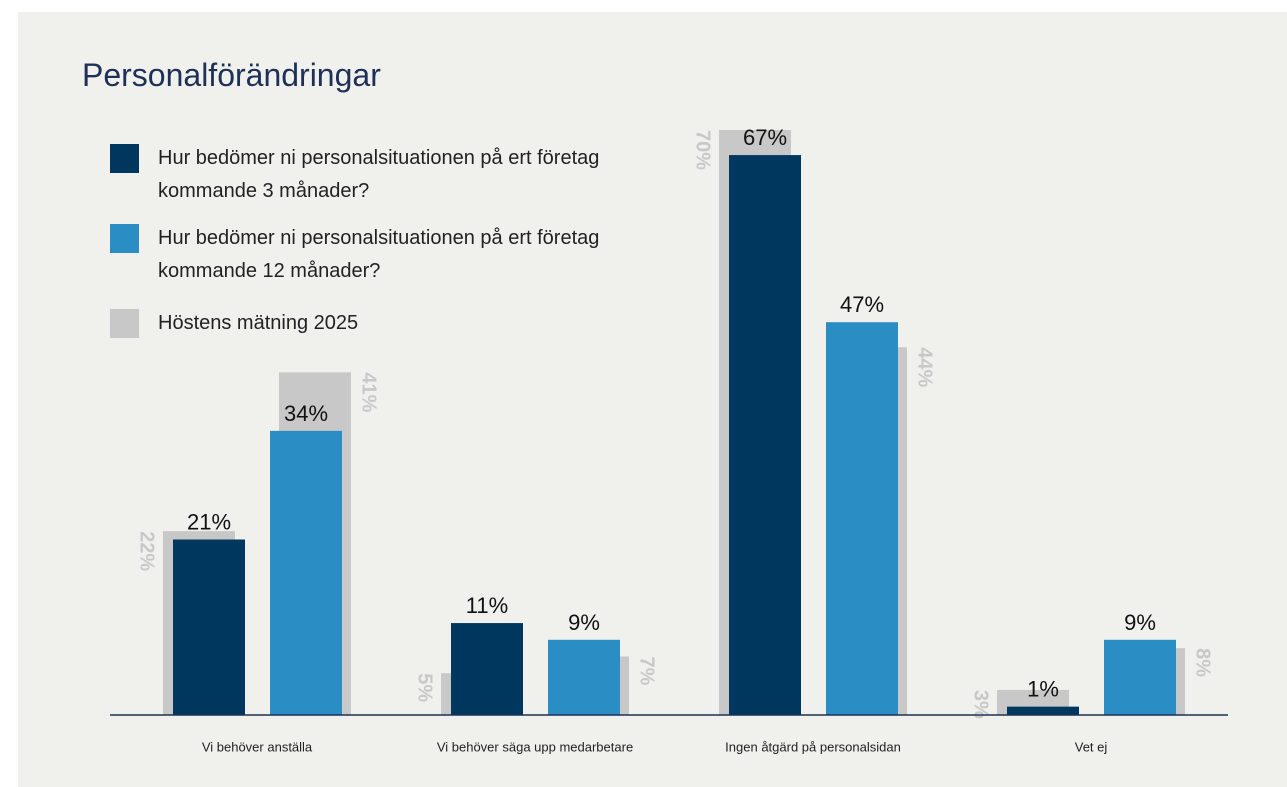 Image resolution: width=1287 pixels, height=787 pixels. Describe the element at coordinates (981, 704) in the screenshot. I see `previous-value-label: 3%` at that location.